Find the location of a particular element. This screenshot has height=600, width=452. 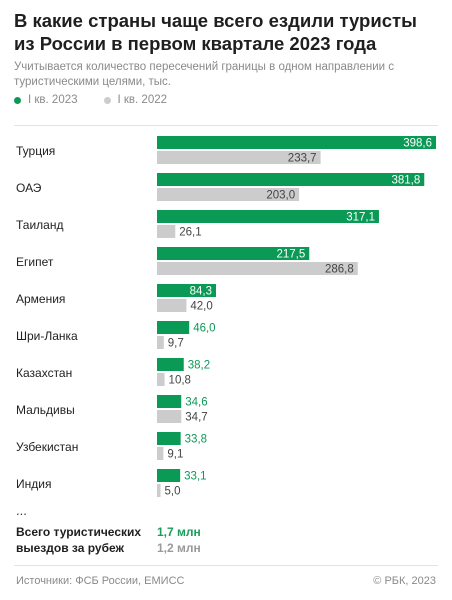

legend-item-previous: I кв. 2022 is located at coordinates (135, 100).